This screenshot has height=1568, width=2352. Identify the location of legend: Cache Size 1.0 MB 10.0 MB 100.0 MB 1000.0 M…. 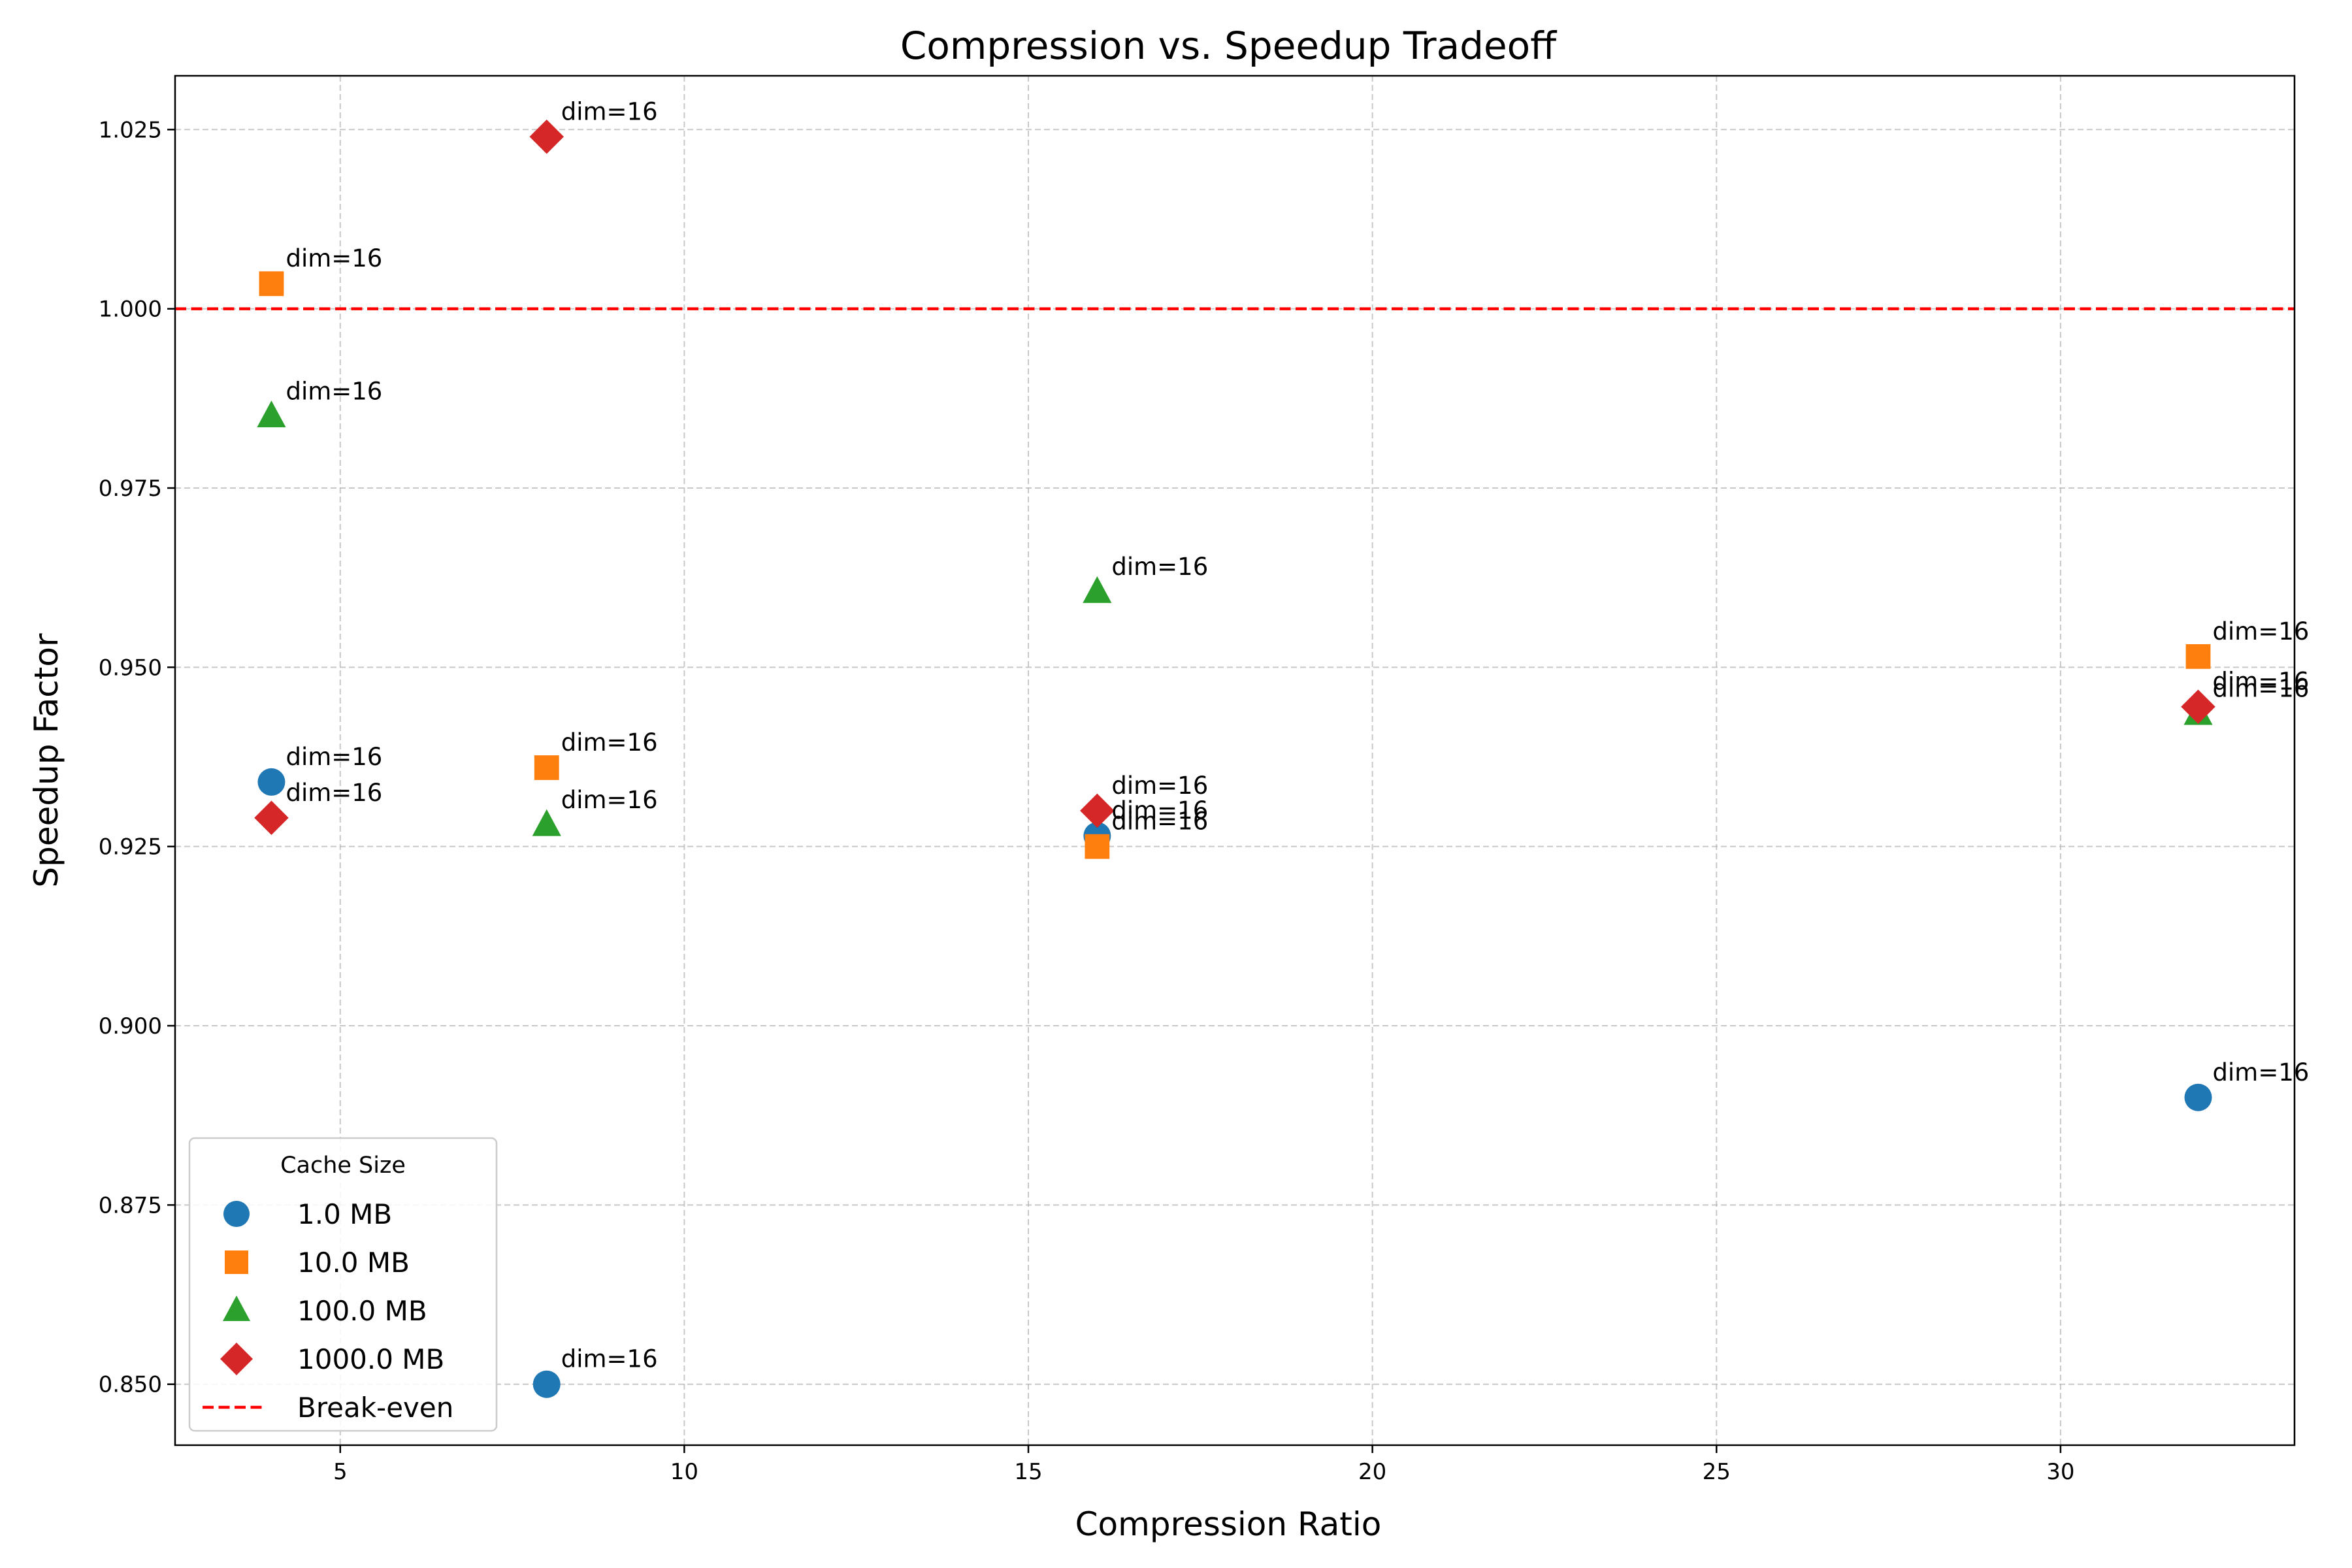
(343, 1284).